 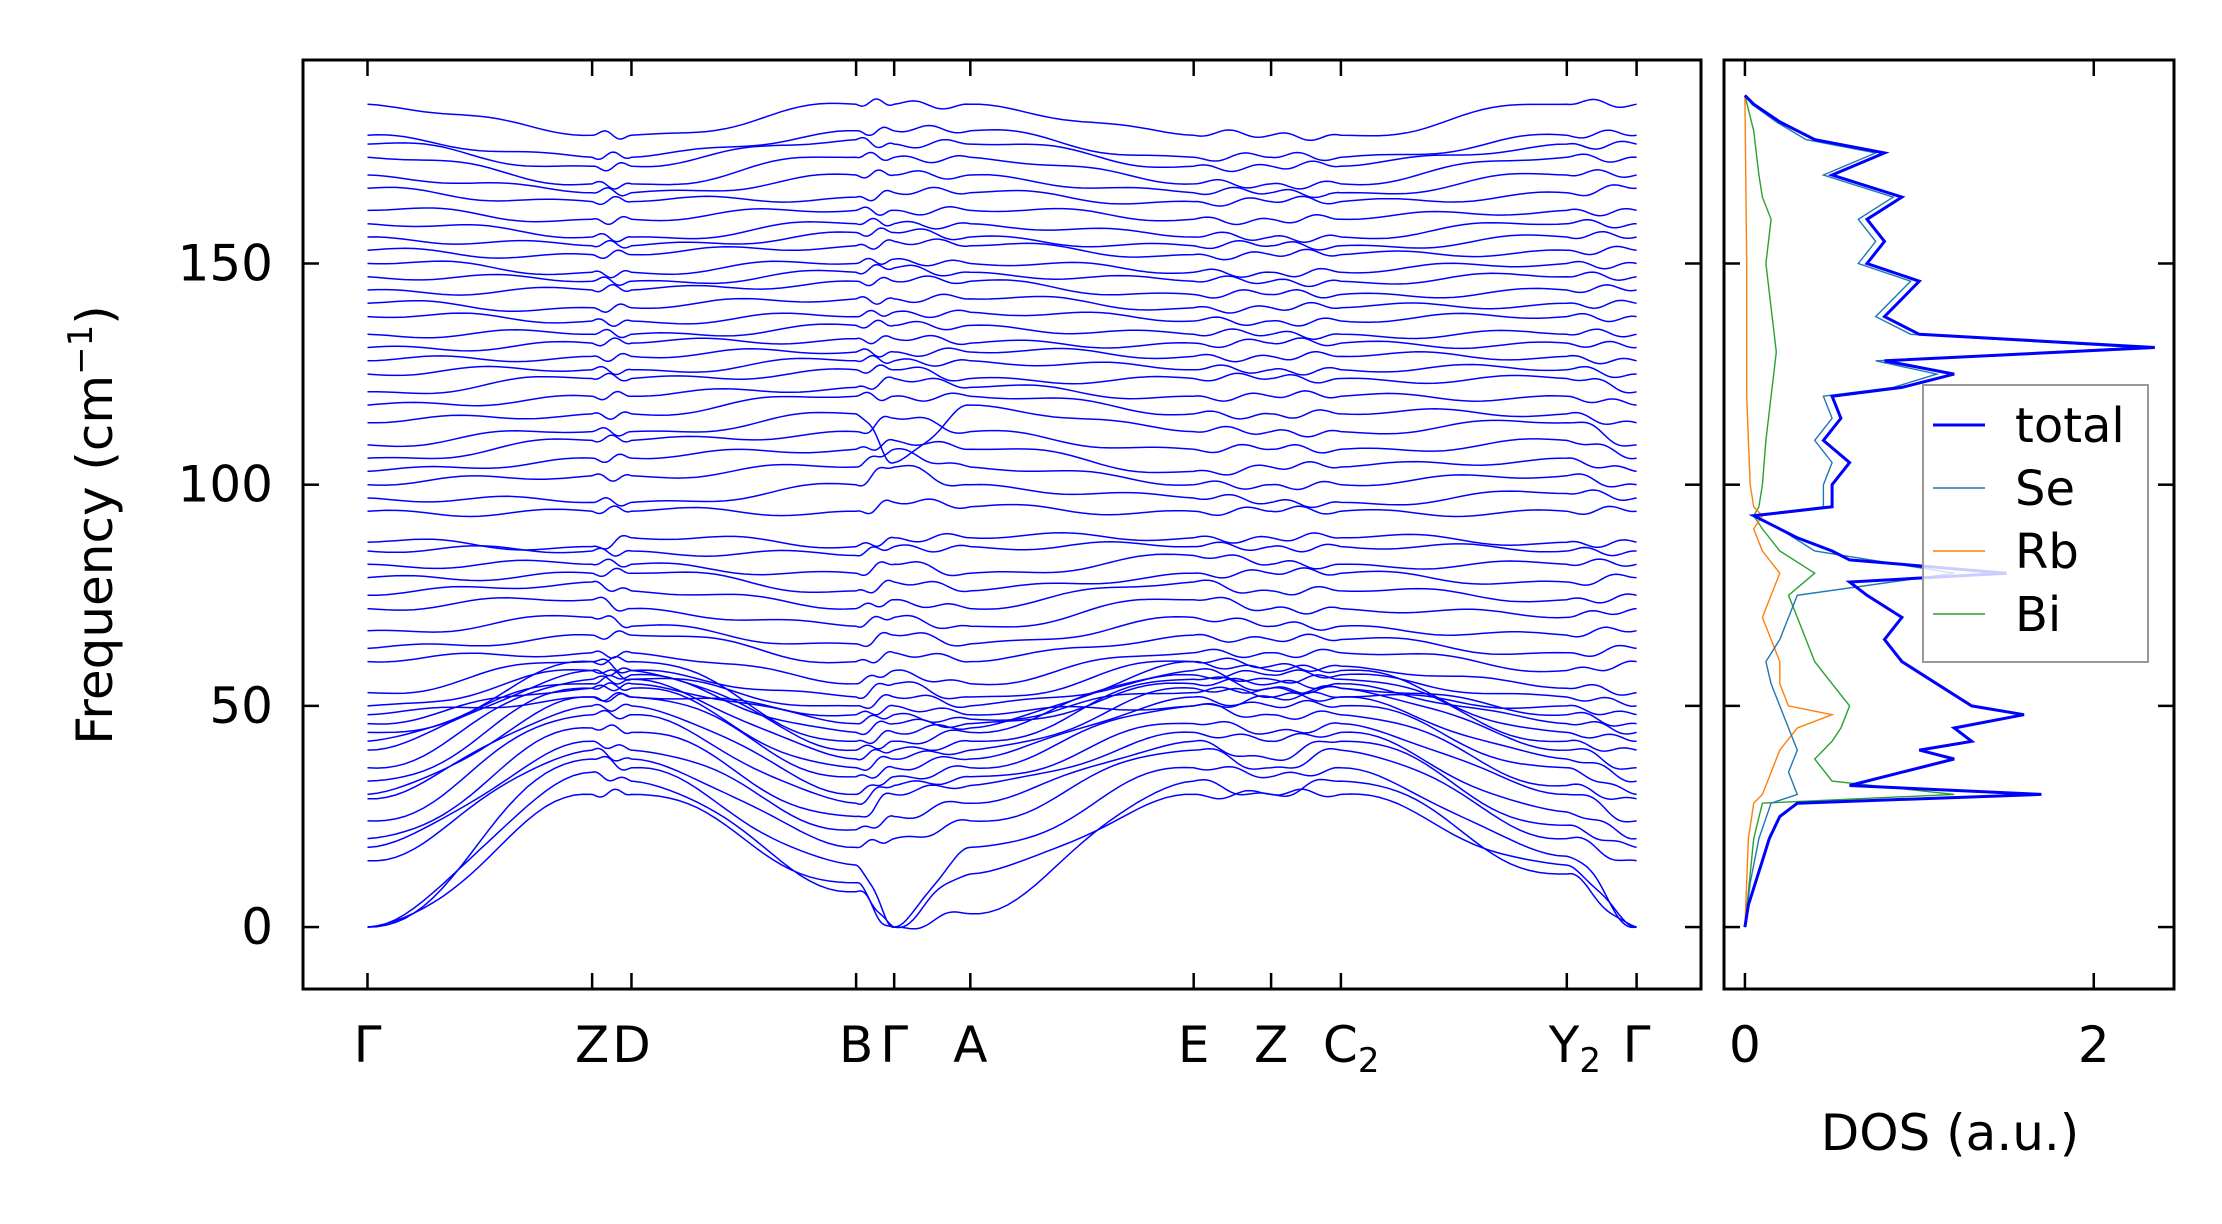 I want to click on legend-label-se: Se, so click(x=2045, y=489).